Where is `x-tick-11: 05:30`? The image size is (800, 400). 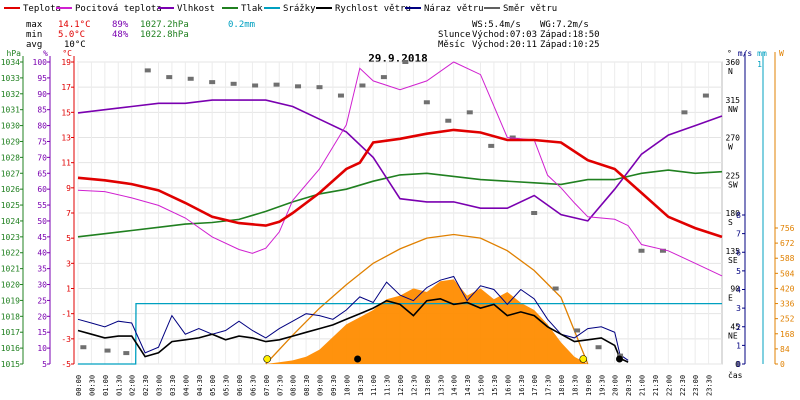
x-tick-11: 05:30 is located at coordinates (227, 385).